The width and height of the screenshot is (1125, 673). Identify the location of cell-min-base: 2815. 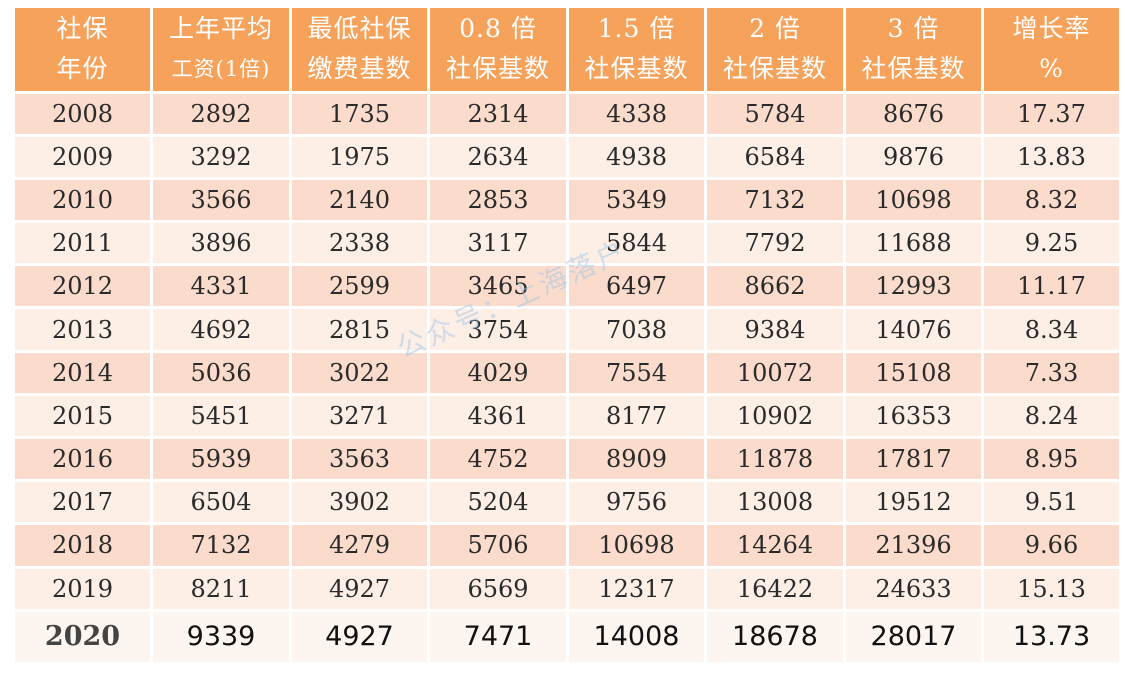
(359, 329).